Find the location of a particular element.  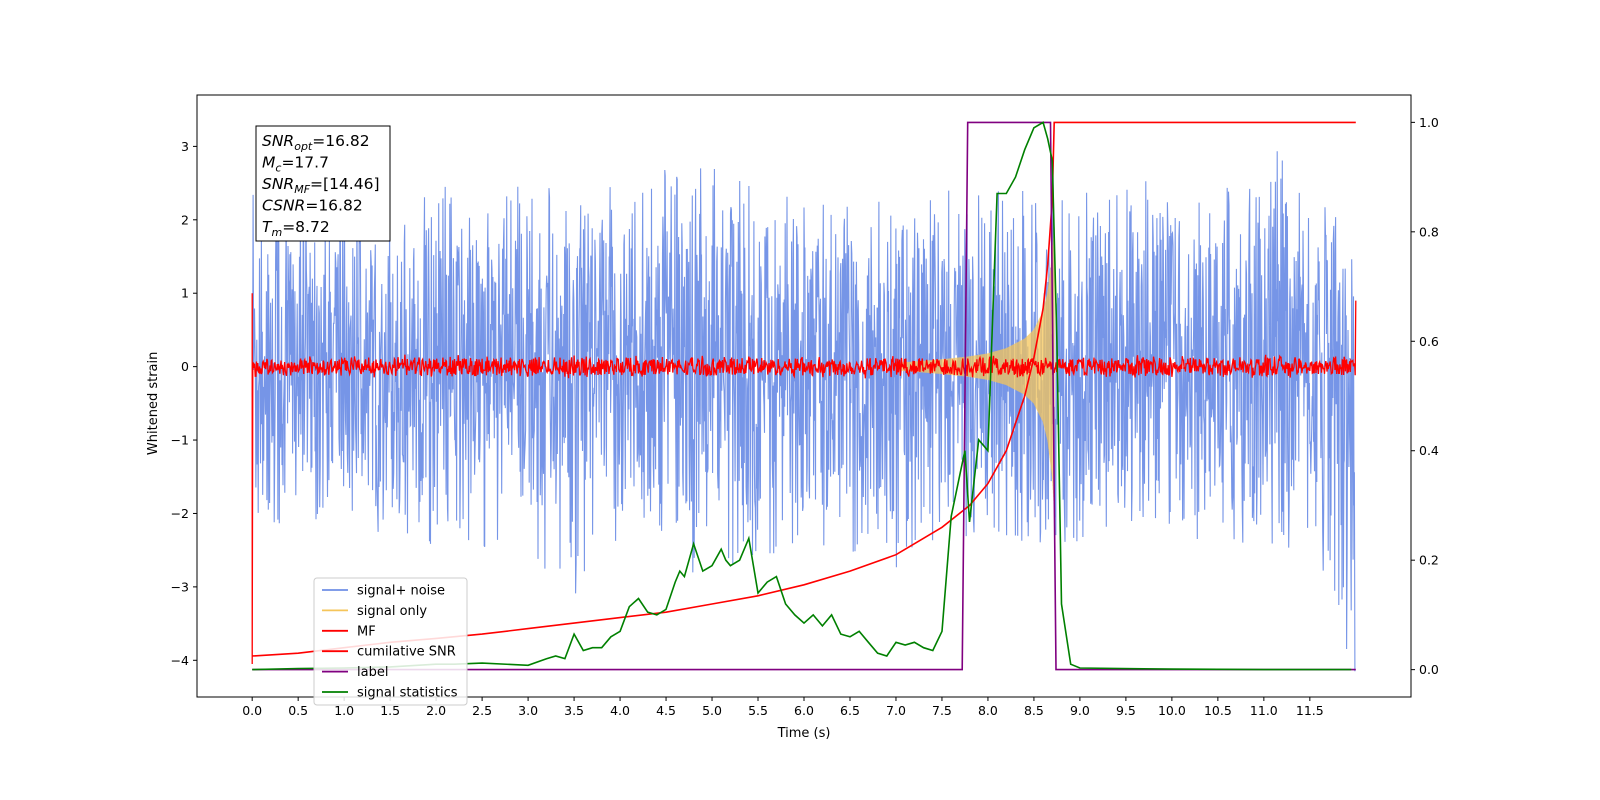

y-tick-label-left: −1 is located at coordinates (180, 440).